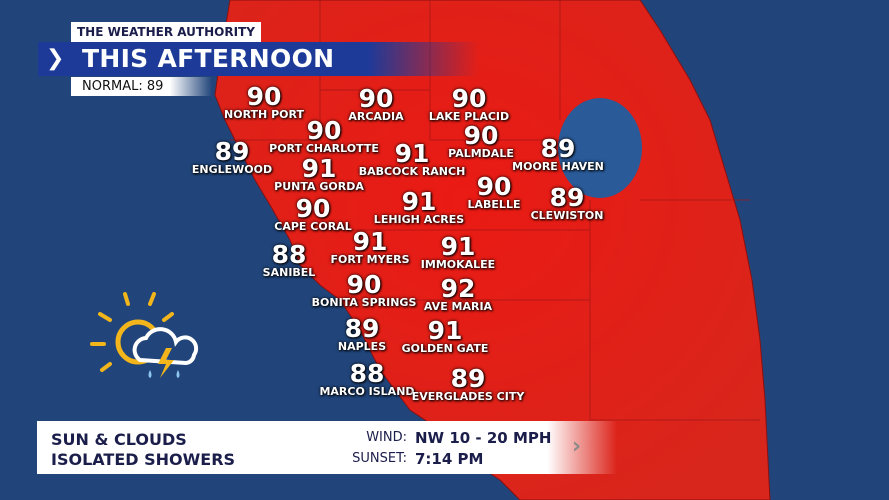 The width and height of the screenshot is (889, 500). Describe the element at coordinates (558, 166) in the screenshot. I see `city-name: MOORE HAVEN` at that location.